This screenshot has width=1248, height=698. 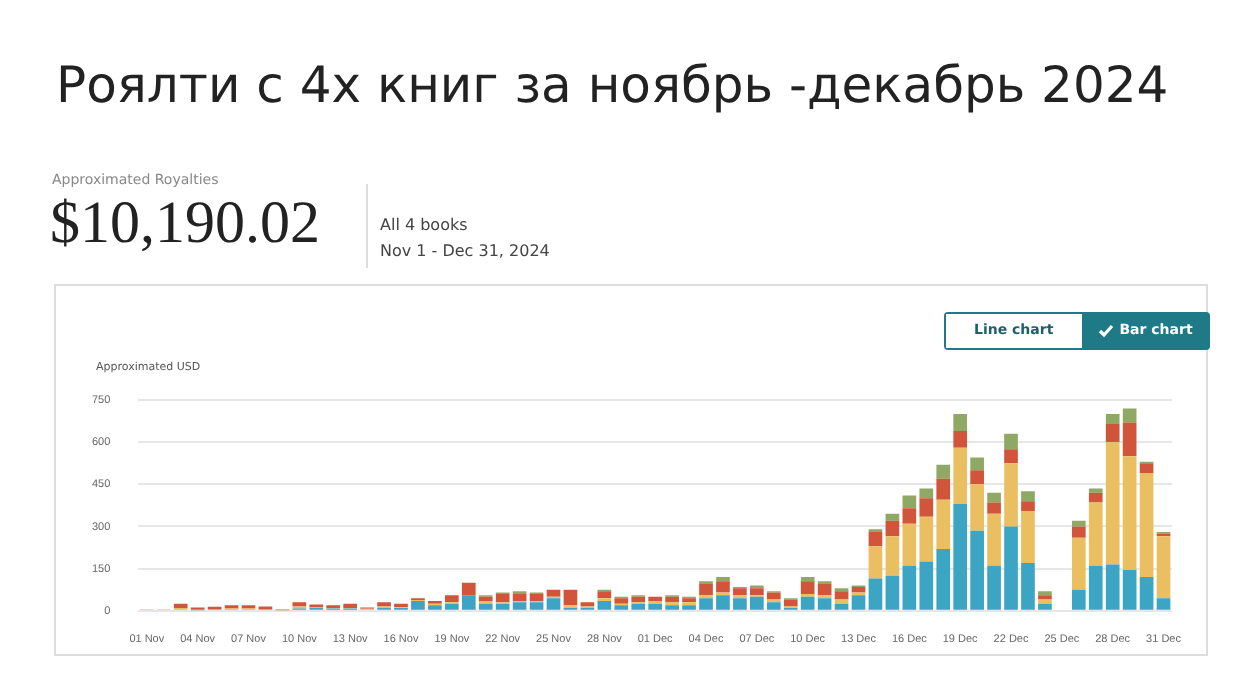 I want to click on chart-title: Роялти с 4х книг за ноябрь -декабрь 2024, so click(x=612, y=85).